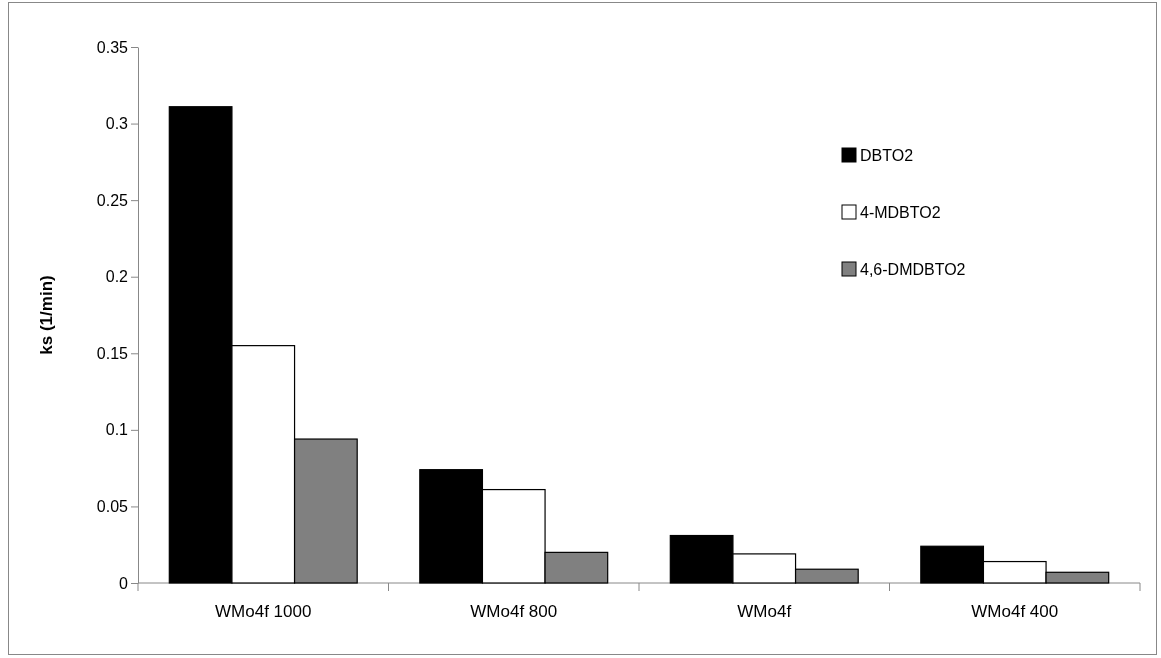 The height and width of the screenshot is (658, 1161). What do you see at coordinates (117, 430) in the screenshot?
I see `y-tick-label: 0.1` at bounding box center [117, 430].